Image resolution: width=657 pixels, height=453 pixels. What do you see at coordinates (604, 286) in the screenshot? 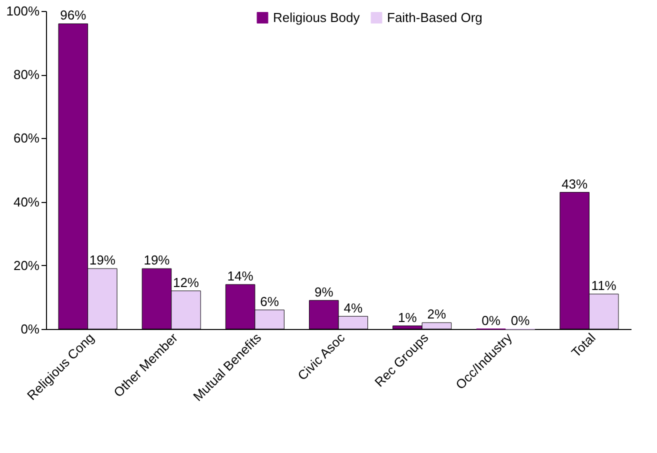
I see `data-label: 11%` at bounding box center [604, 286].